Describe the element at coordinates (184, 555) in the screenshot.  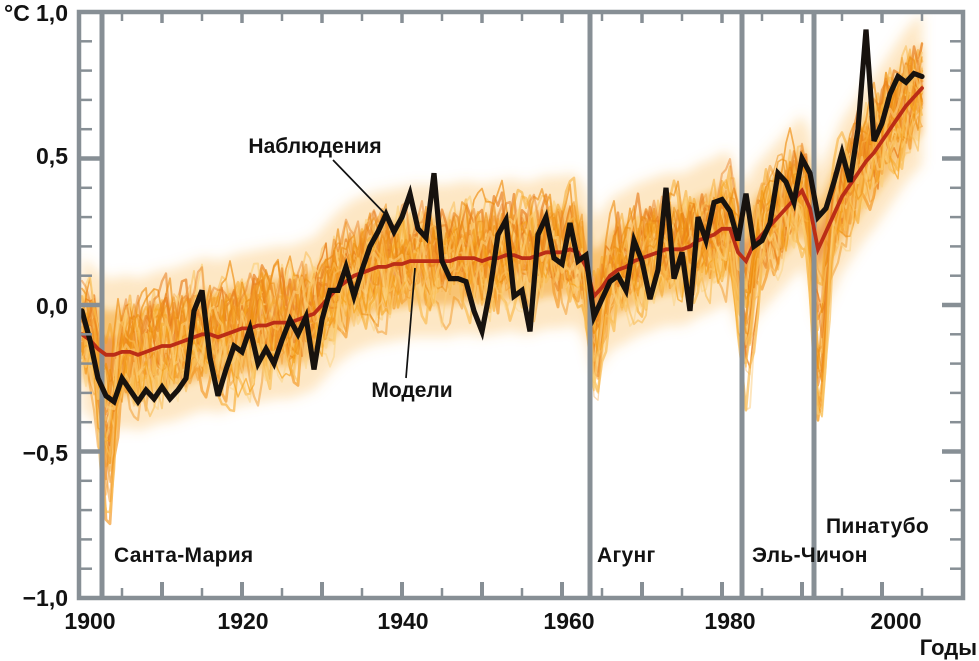
I see `eruption-label-santa-maria: Санта-Мария` at that location.